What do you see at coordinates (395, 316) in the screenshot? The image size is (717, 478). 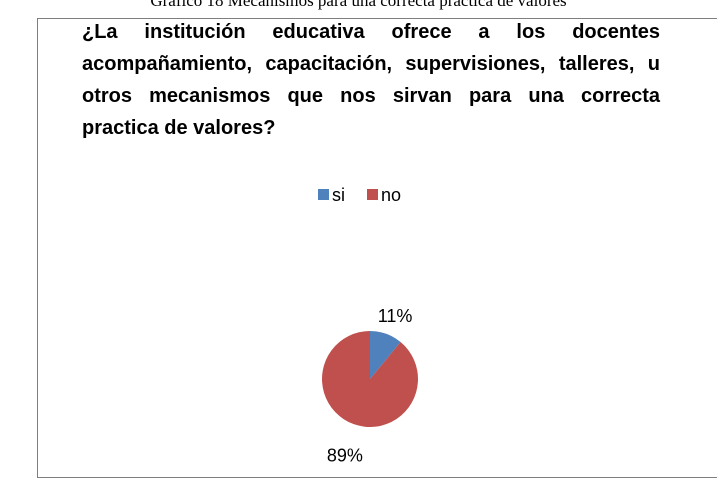 I see `data-label: 11%` at bounding box center [395, 316].